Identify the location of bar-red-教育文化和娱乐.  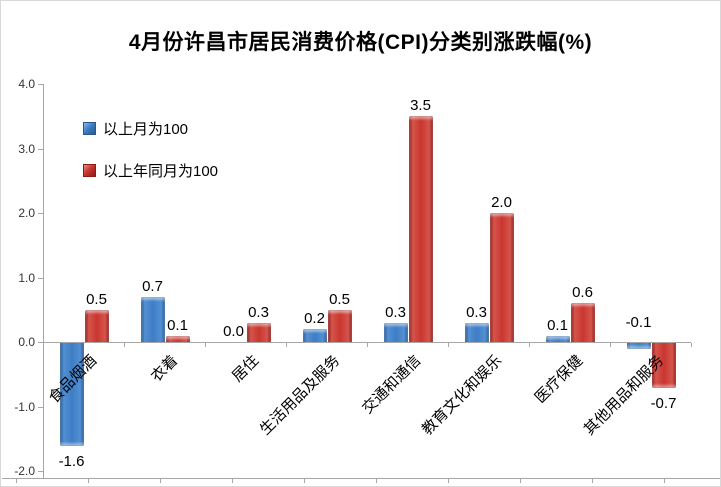
(501, 277).